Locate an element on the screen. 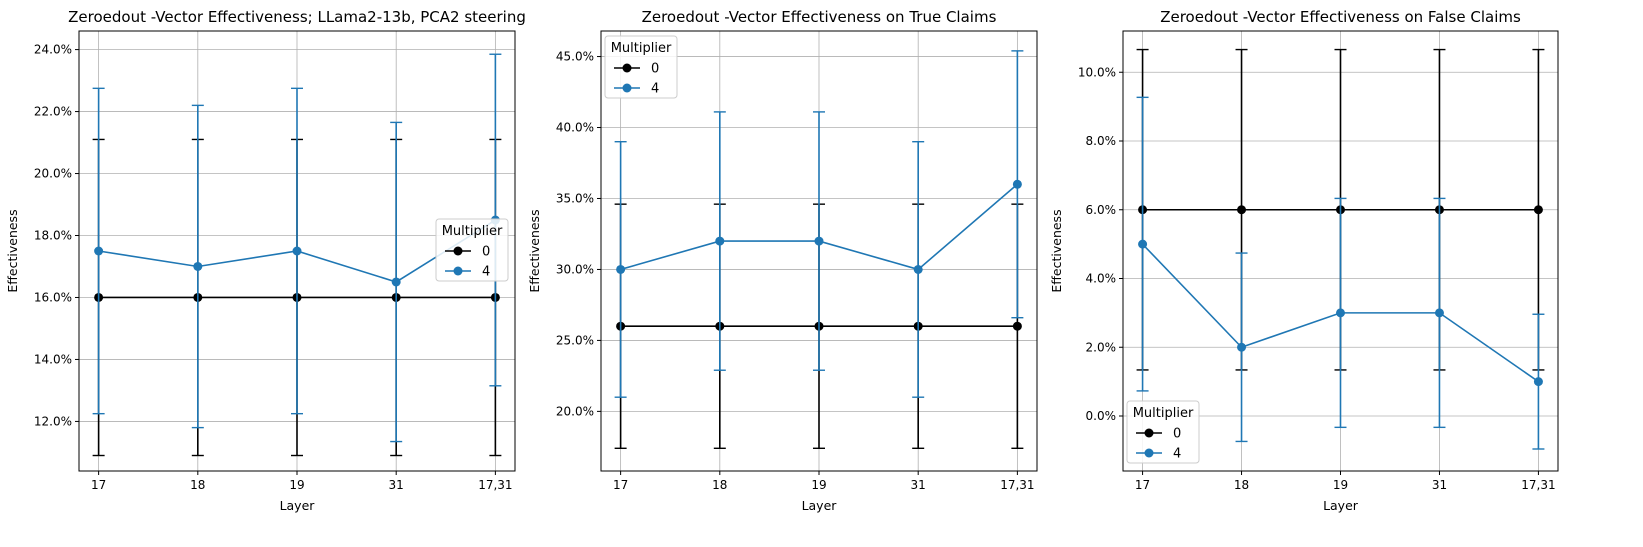  y-tick-label: 35.0% is located at coordinates (575, 198).